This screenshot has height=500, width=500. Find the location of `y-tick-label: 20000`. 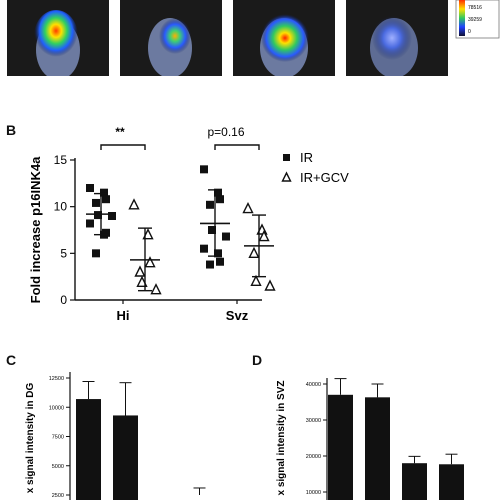

y-tick-label: 20000 is located at coordinates (313, 457).